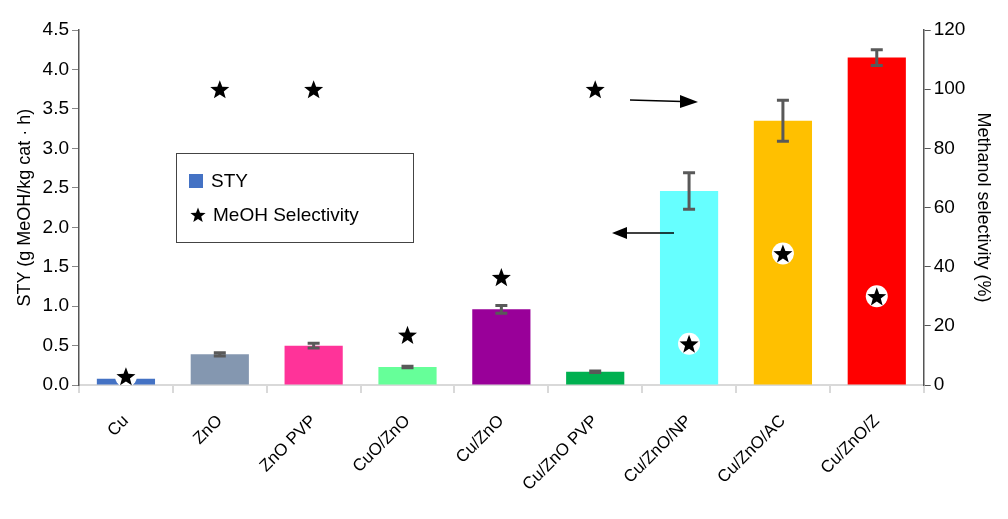 Image resolution: width=1008 pixels, height=519 pixels. What do you see at coordinates (944, 147) in the screenshot?
I see `y2-tick-label: 80` at bounding box center [944, 147].